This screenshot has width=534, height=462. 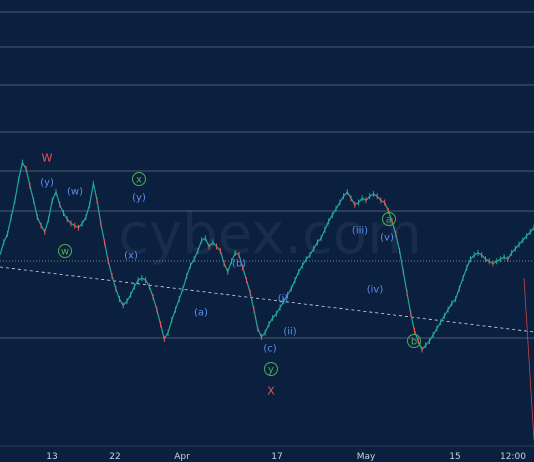 I want to click on wave-label-4: x, so click(x=139, y=179).